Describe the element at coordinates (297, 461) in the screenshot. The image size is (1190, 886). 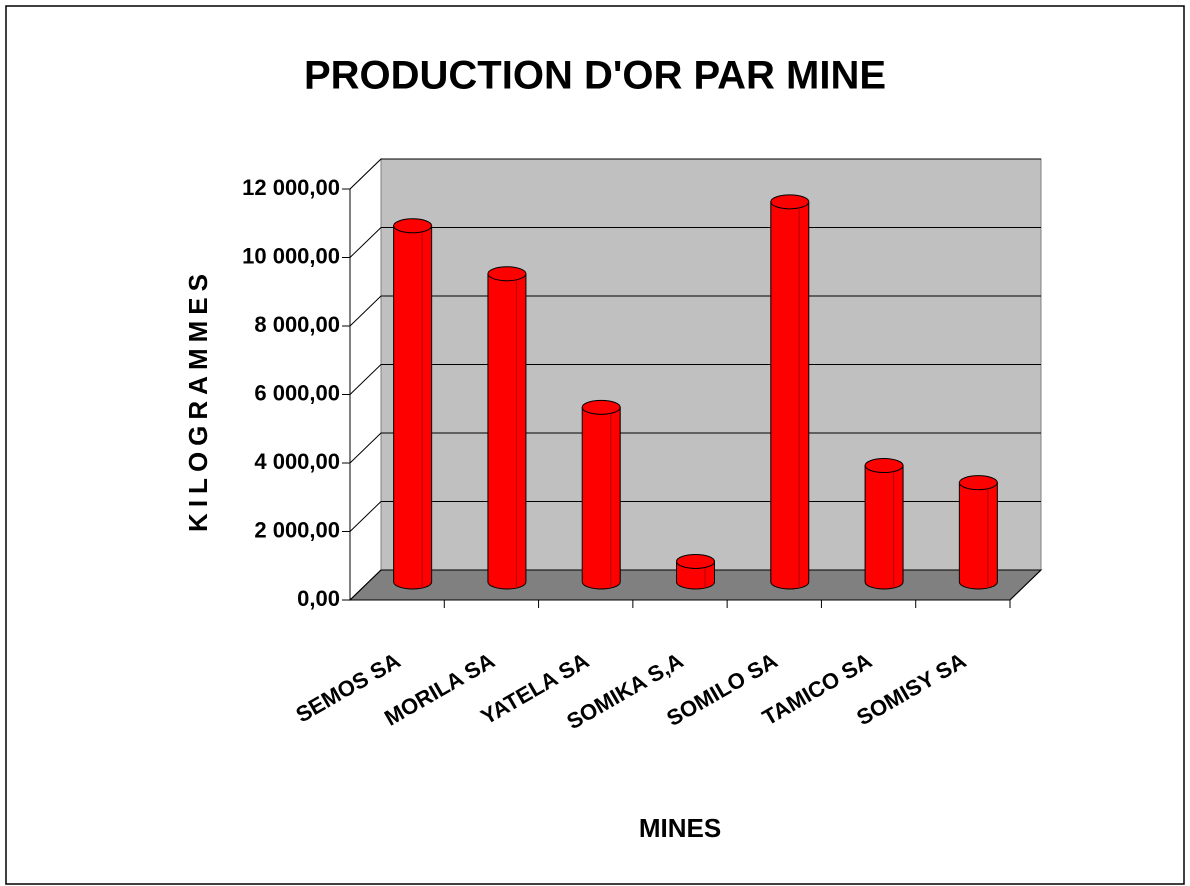
I see `y-tick-label: 4 000,00` at that location.